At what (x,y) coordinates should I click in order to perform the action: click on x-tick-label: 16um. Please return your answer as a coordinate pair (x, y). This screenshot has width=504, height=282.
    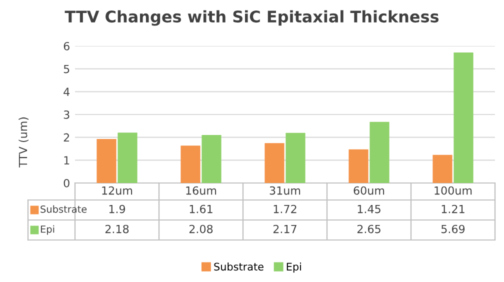
    Looking at the image, I should click on (201, 190).